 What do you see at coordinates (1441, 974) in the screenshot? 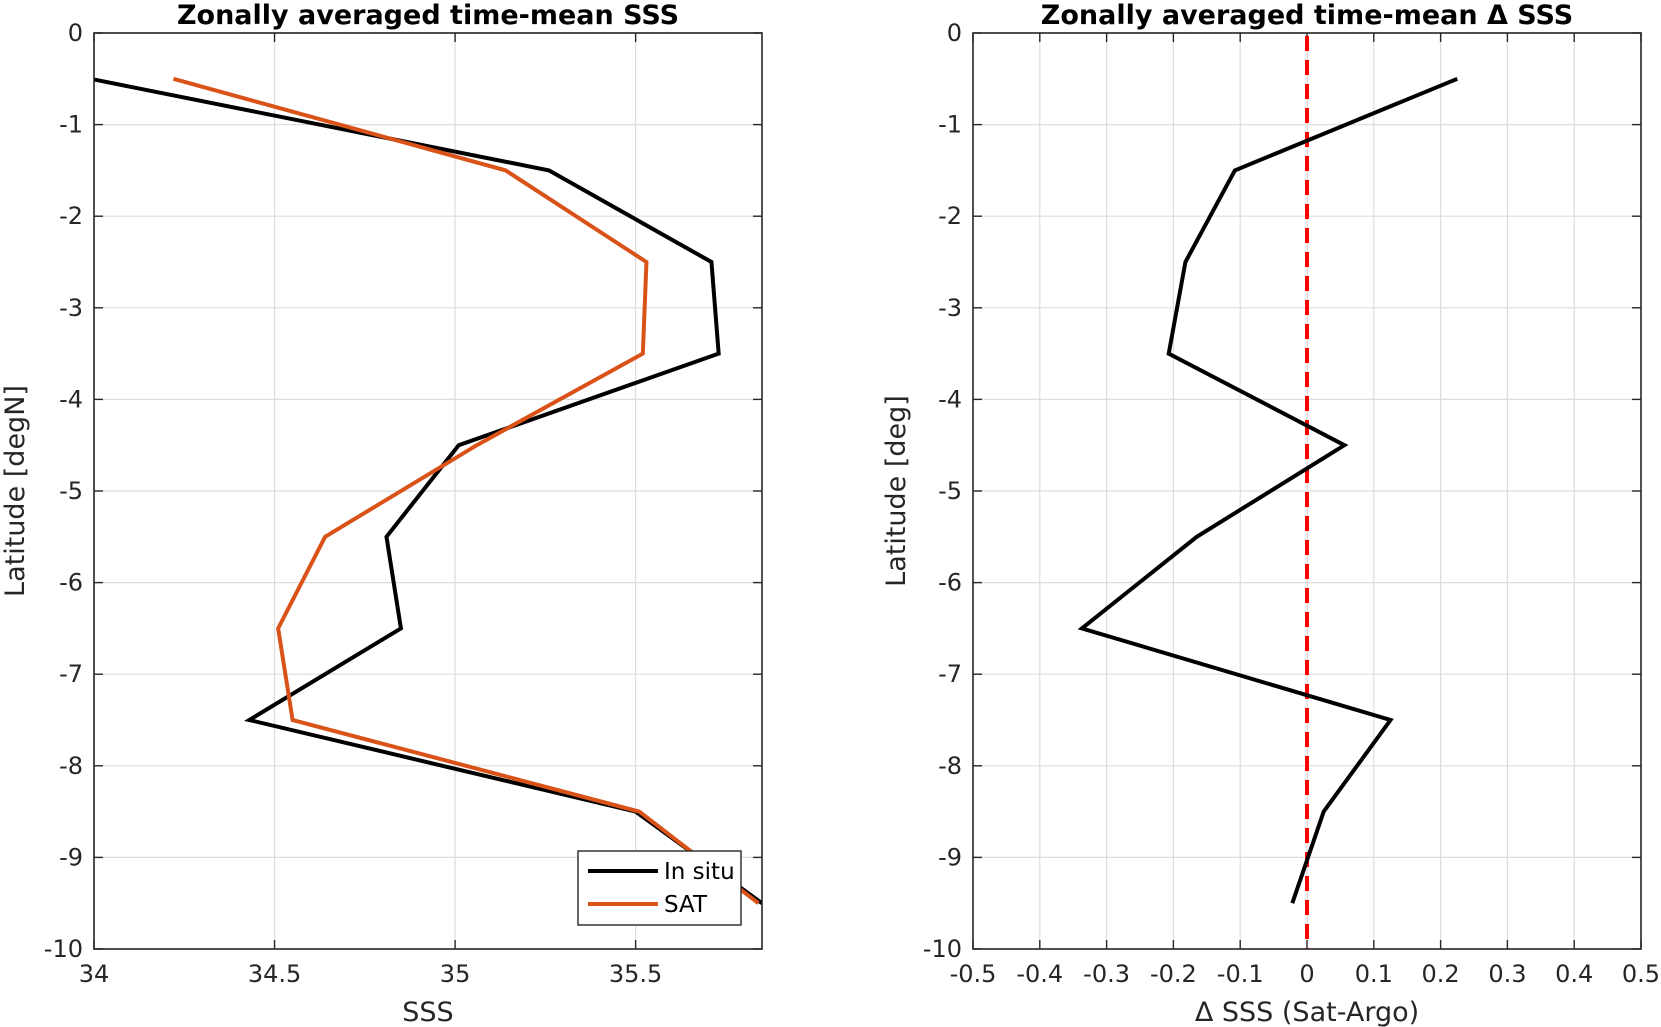
I see `x-tick-label: 0.2` at bounding box center [1441, 974].